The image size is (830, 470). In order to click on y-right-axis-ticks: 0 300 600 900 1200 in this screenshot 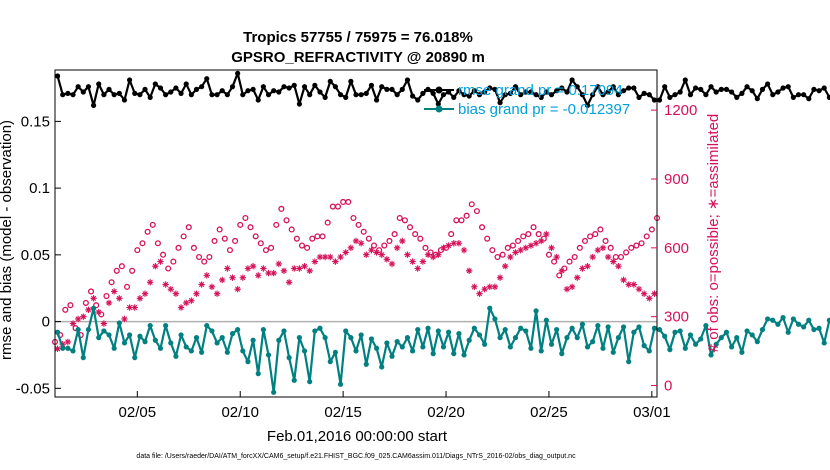, I will do `click(674, 248)`.